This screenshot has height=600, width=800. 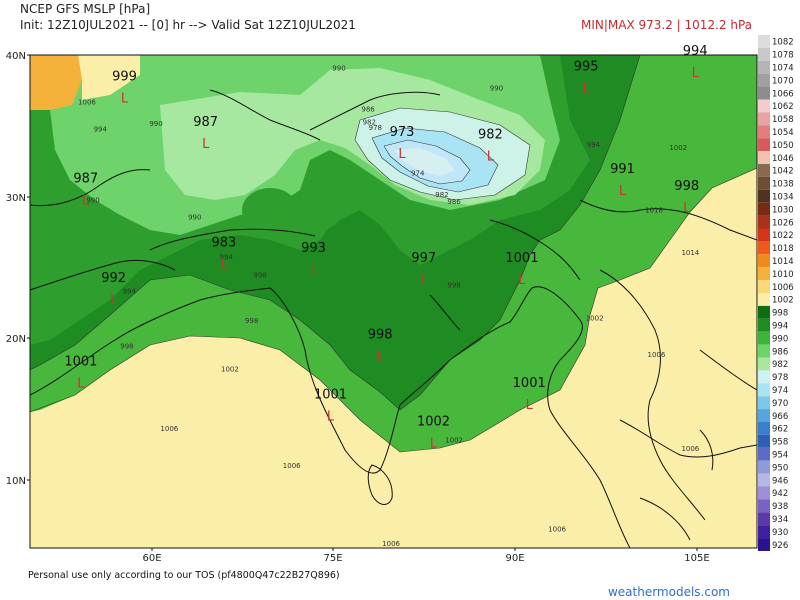 What do you see at coordinates (783, 81) in the screenshot?
I see `colorbar-label: 1070` at bounding box center [783, 81].